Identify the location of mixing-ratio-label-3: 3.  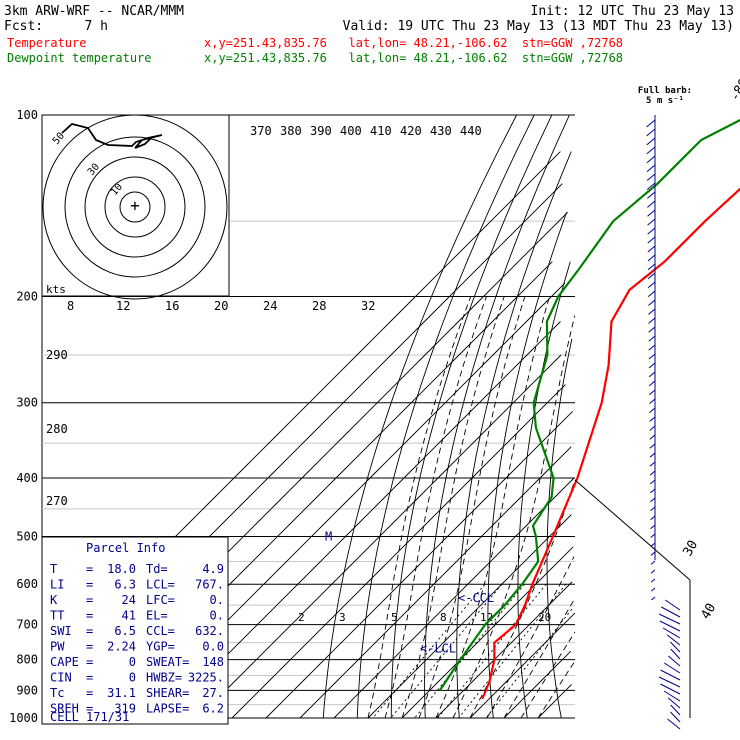
(342, 617).